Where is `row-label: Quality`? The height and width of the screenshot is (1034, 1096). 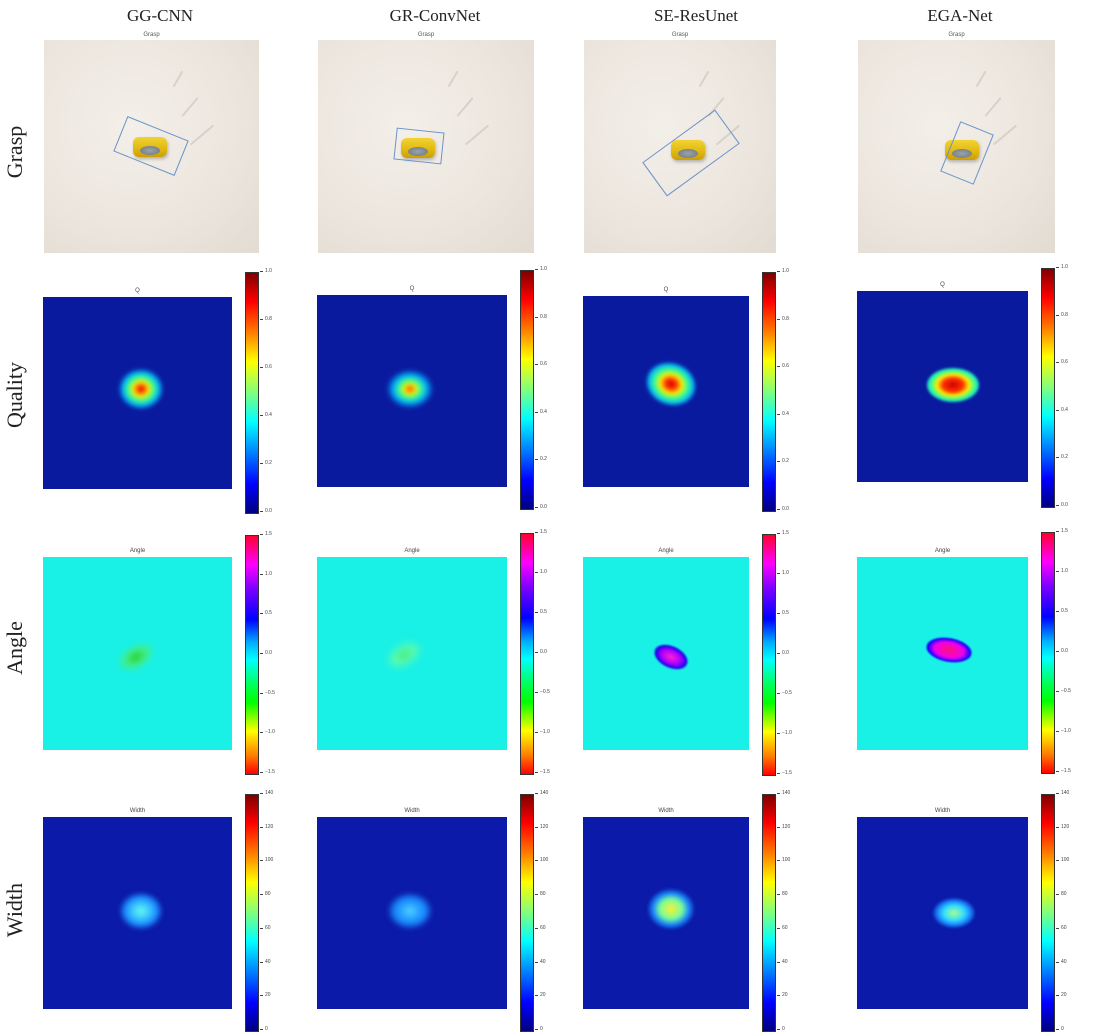 row-label: Quality is located at coordinates (14, 395).